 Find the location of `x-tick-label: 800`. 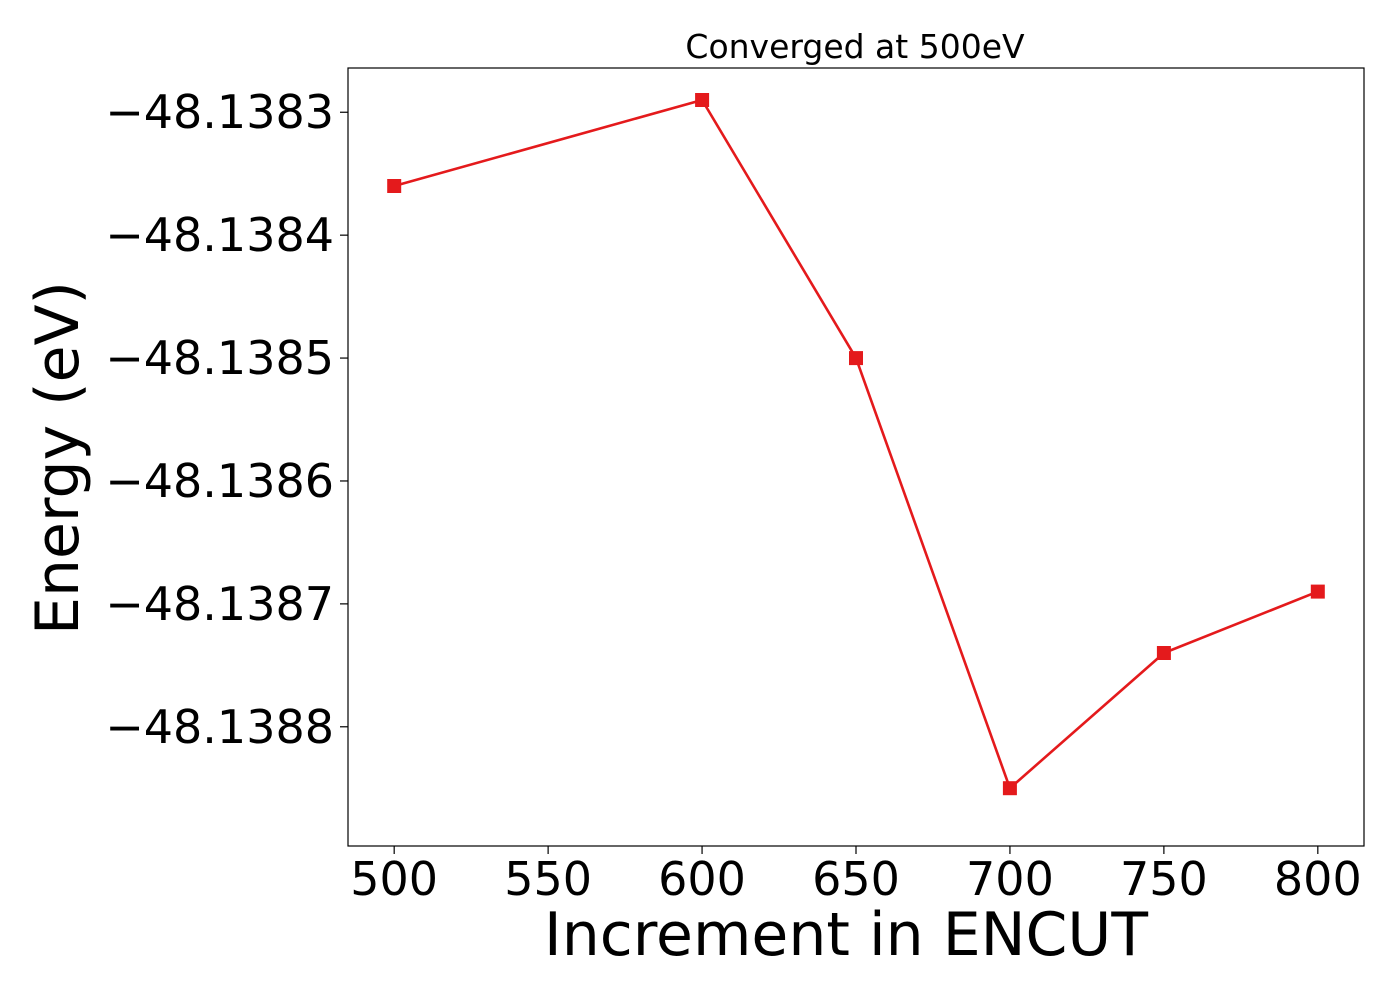

x-tick-label: 800 is located at coordinates (1318, 879).